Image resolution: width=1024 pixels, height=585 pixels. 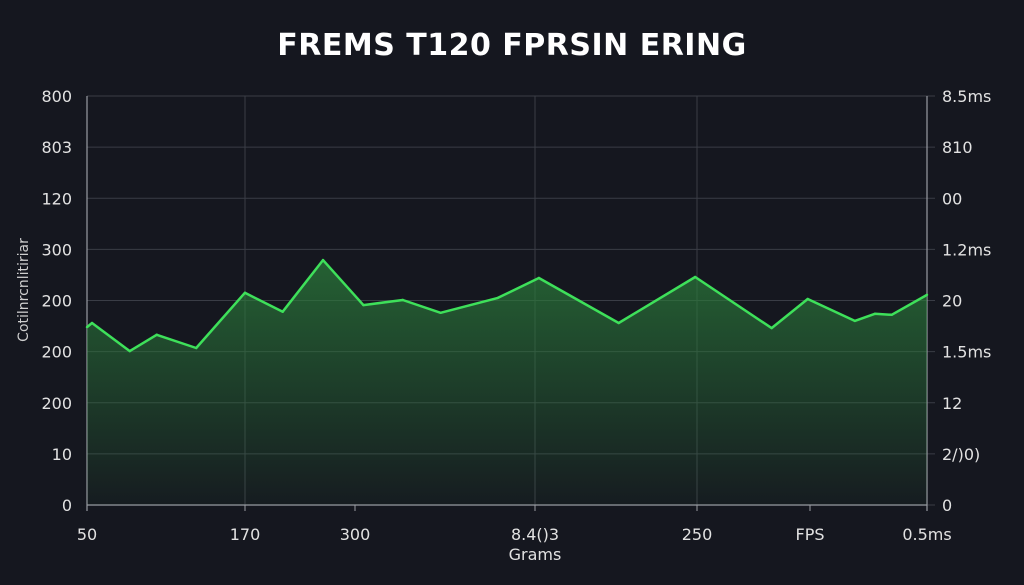 What do you see at coordinates (926, 534) in the screenshot?
I see `x-tick-label: 0.5ms` at bounding box center [926, 534].